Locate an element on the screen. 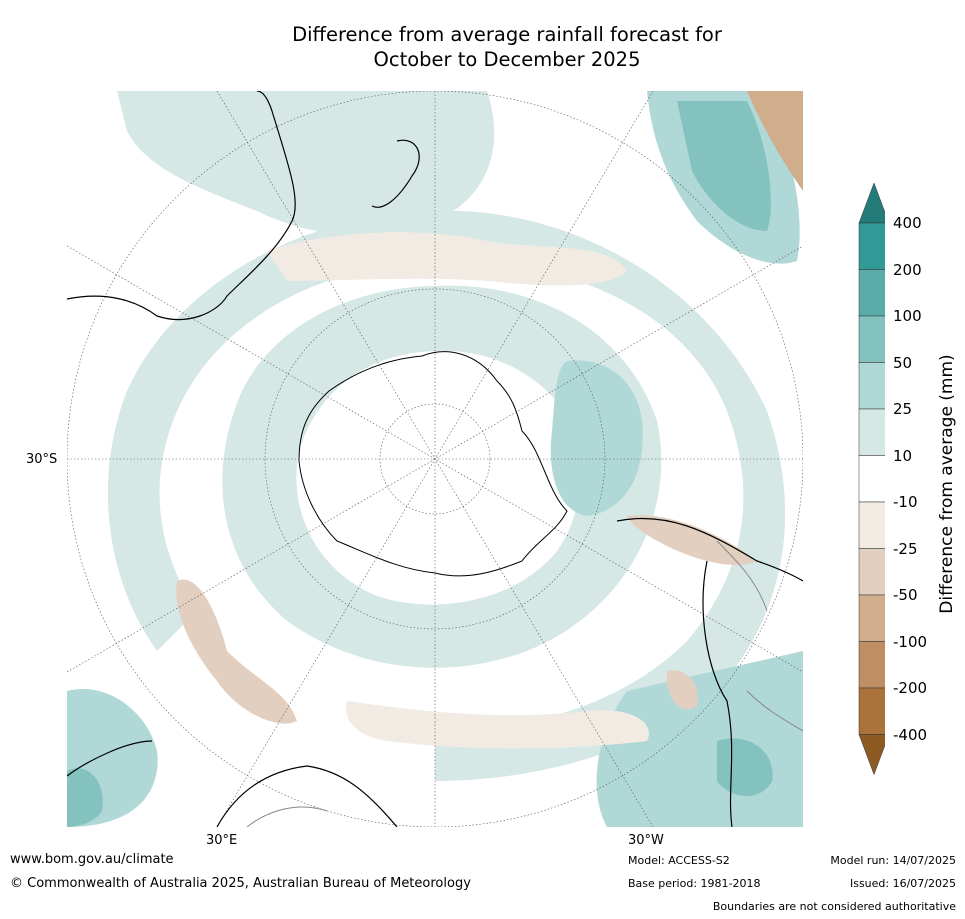 The height and width of the screenshot is (919, 965). footer-model: Model: ACCESS-S2 is located at coordinates (679, 860).